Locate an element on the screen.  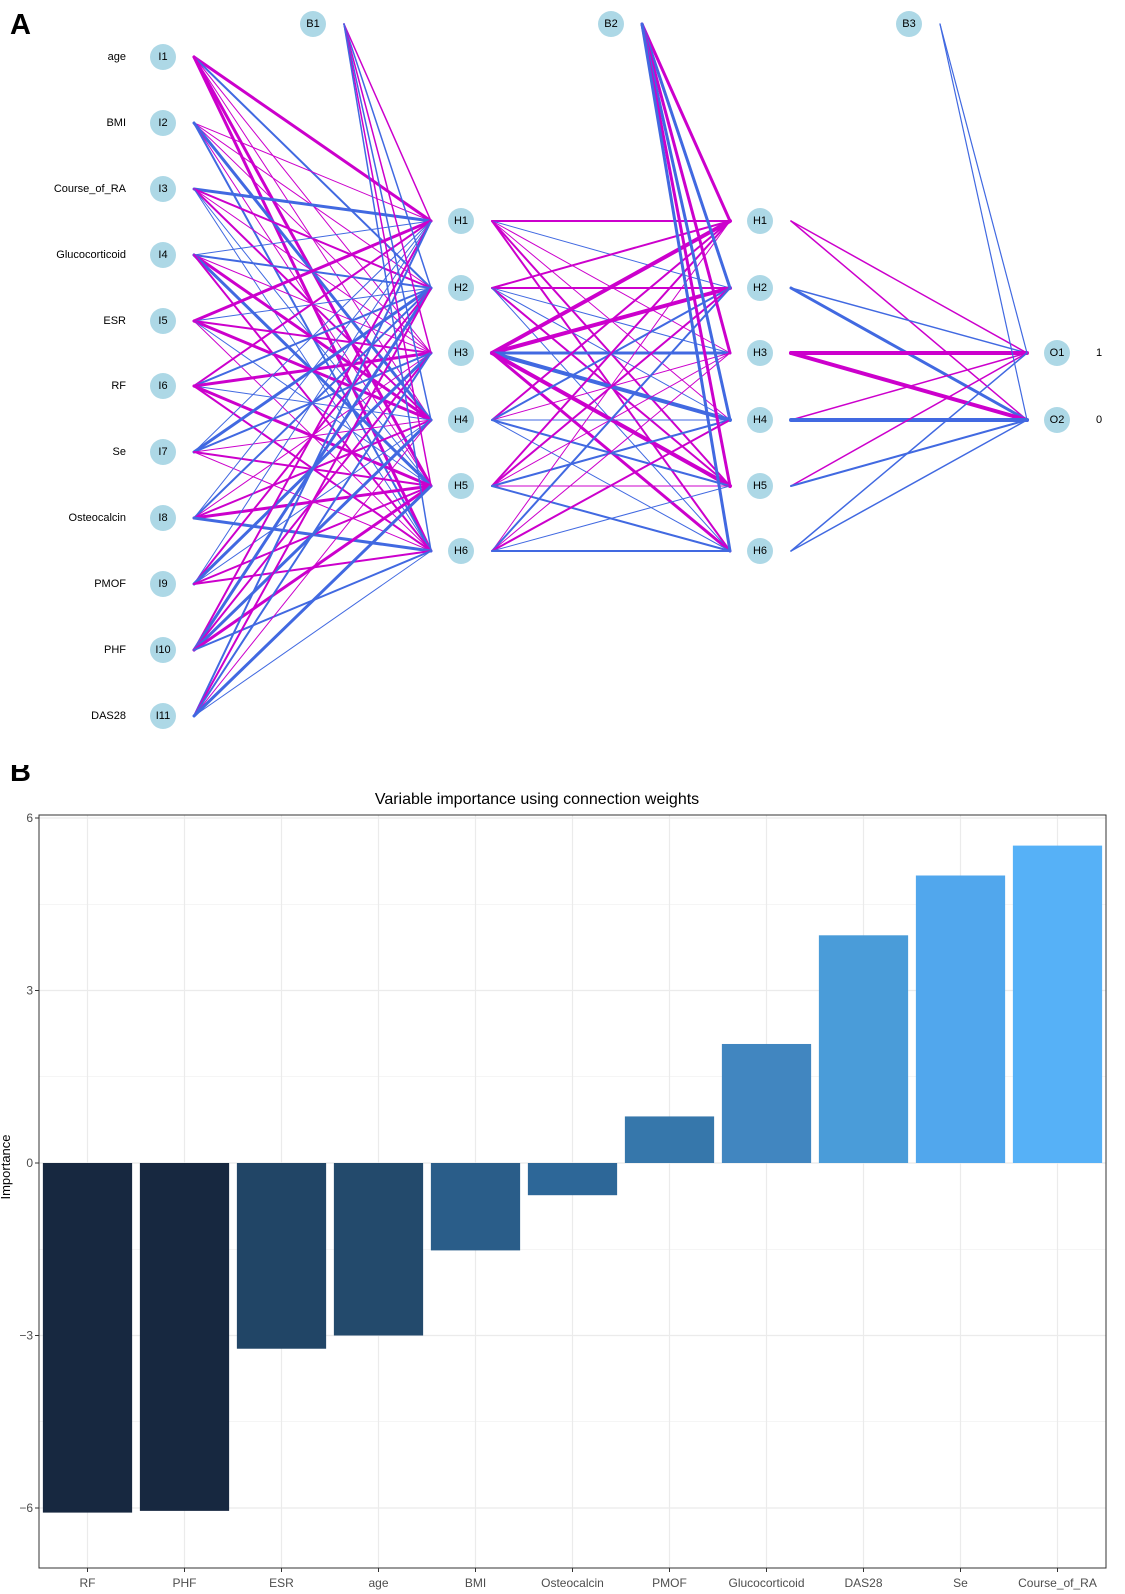
hidden1-node-label: H2 is located at coordinates (461, 288).